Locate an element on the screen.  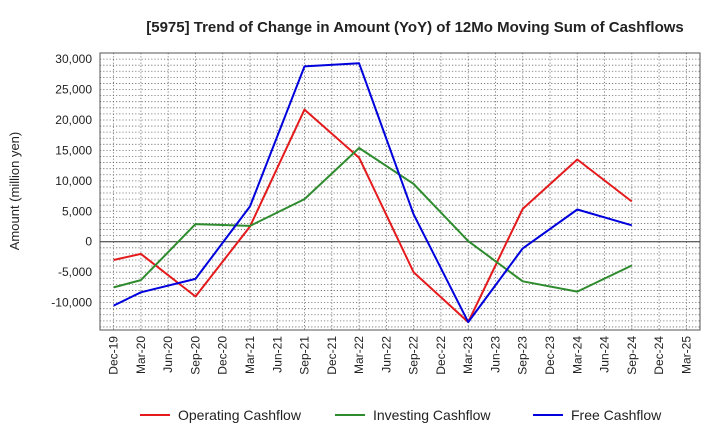
y-tick-label: 30,000 is located at coordinates (73, 59).